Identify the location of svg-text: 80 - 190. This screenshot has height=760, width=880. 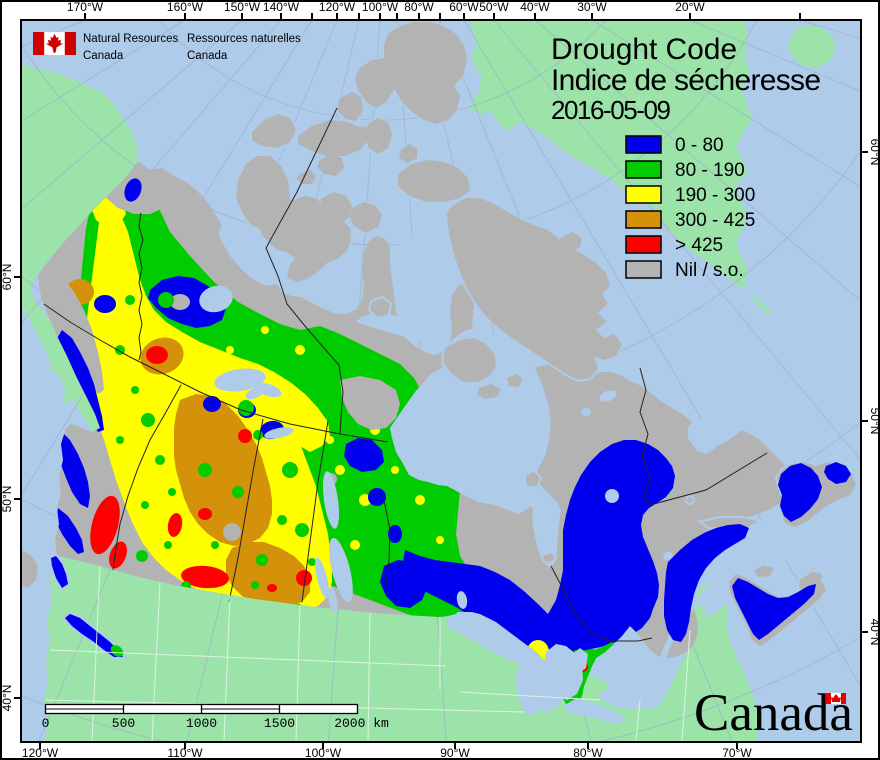
(710, 170).